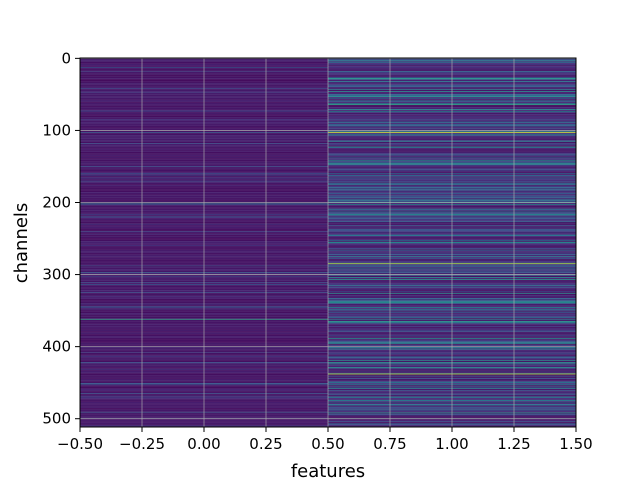 This screenshot has height=480, width=640. Describe the element at coordinates (203, 444) in the screenshot. I see `x-tick-label: 0.00` at that location.